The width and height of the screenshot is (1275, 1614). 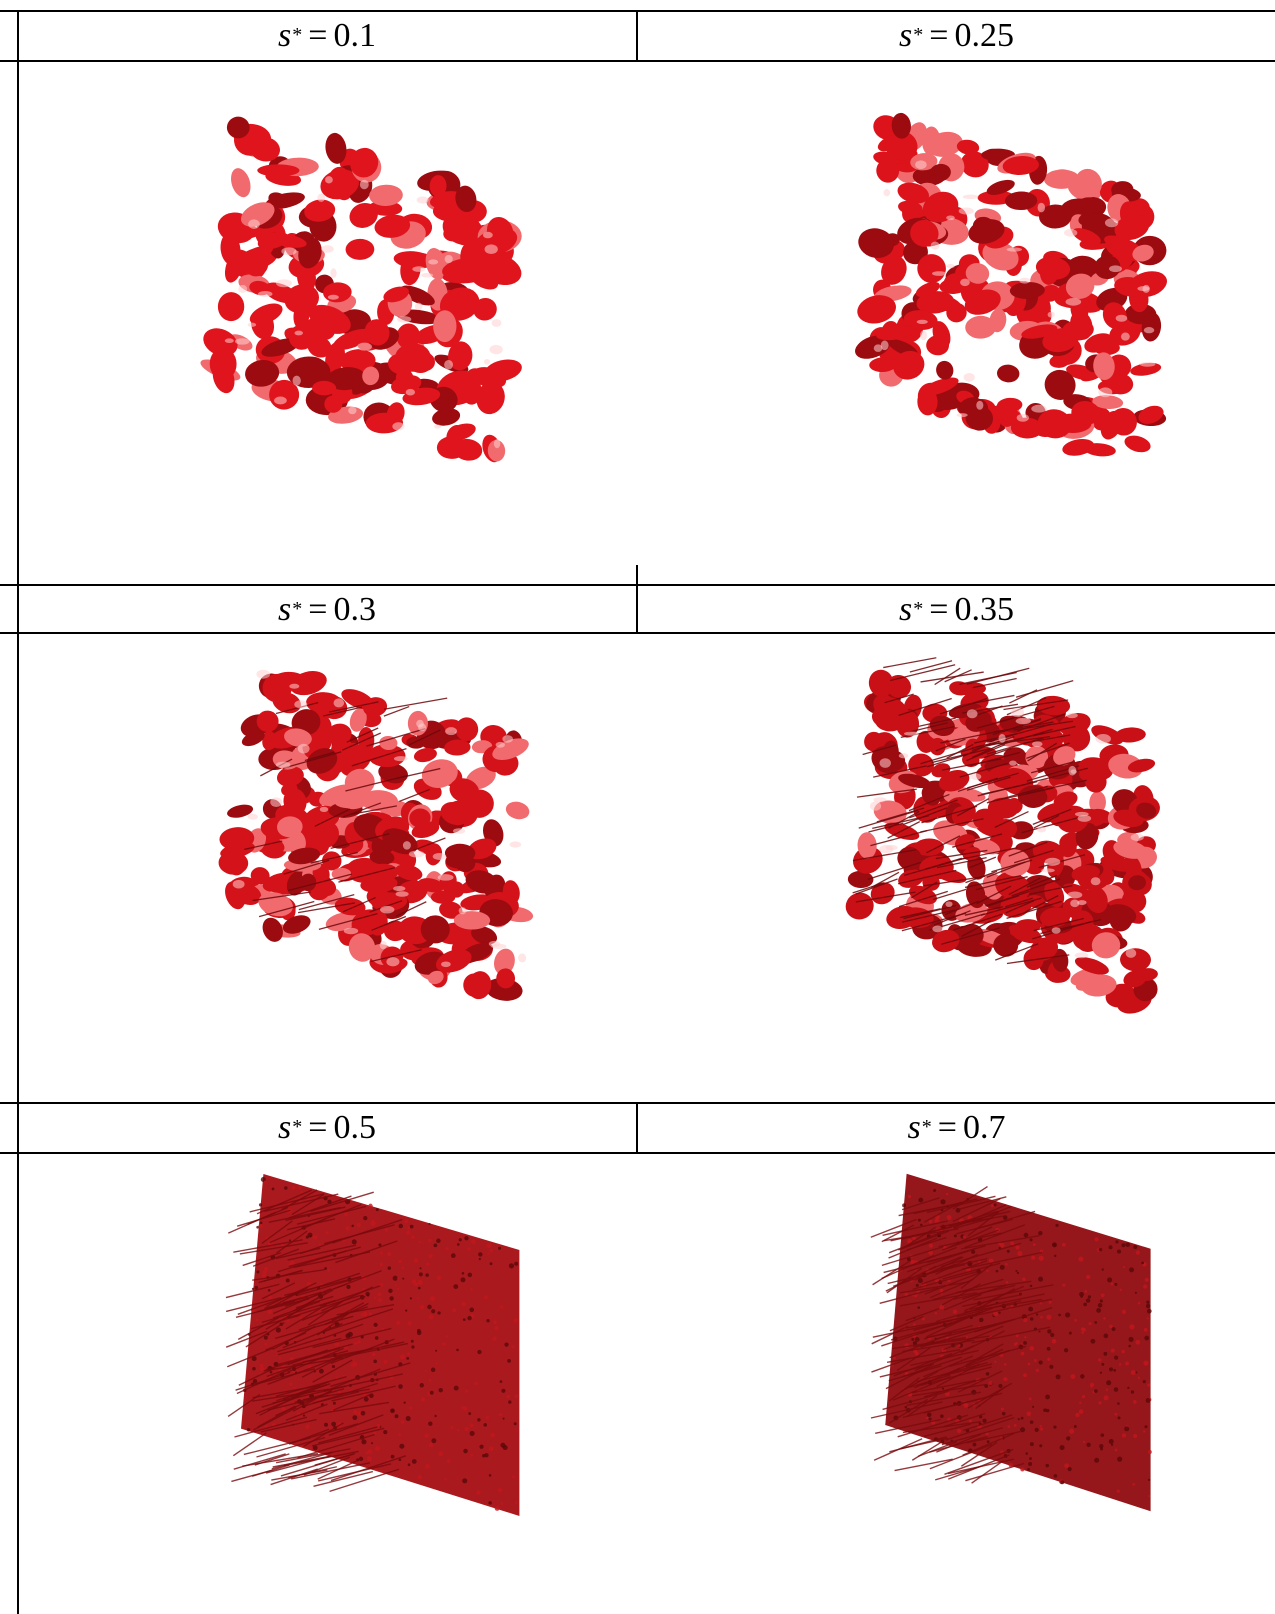 I want to click on table-border-left, so click(x=18, y=812).